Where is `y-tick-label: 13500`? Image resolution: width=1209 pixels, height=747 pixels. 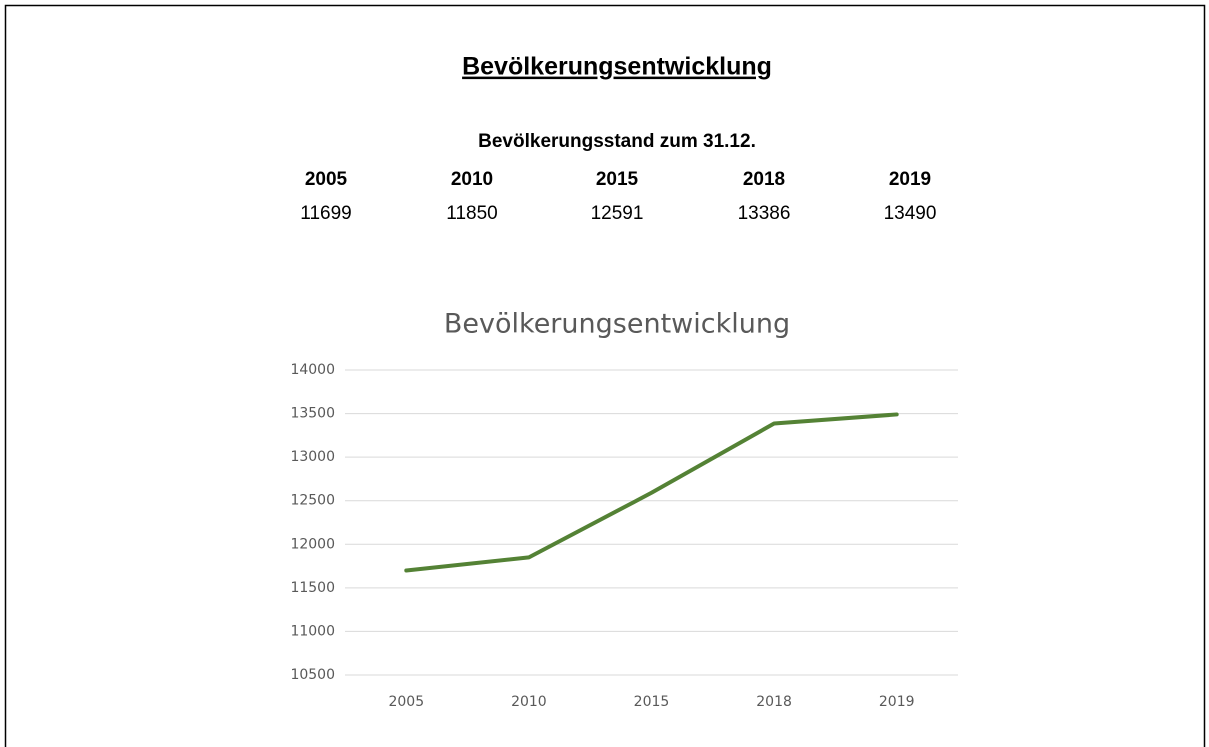
y-tick-label: 13500 is located at coordinates (312, 414).